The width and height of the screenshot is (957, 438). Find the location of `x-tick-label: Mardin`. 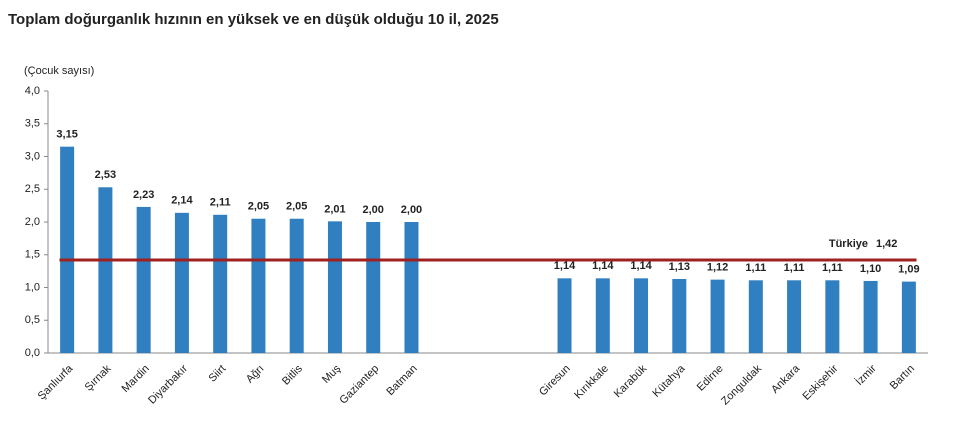

x-tick-label: Mardin is located at coordinates (136, 379).